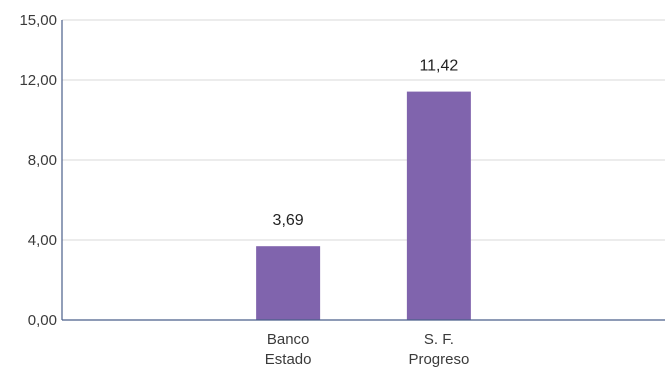 The height and width of the screenshot is (373, 665). I want to click on category-label-line: Estado, so click(288, 359).